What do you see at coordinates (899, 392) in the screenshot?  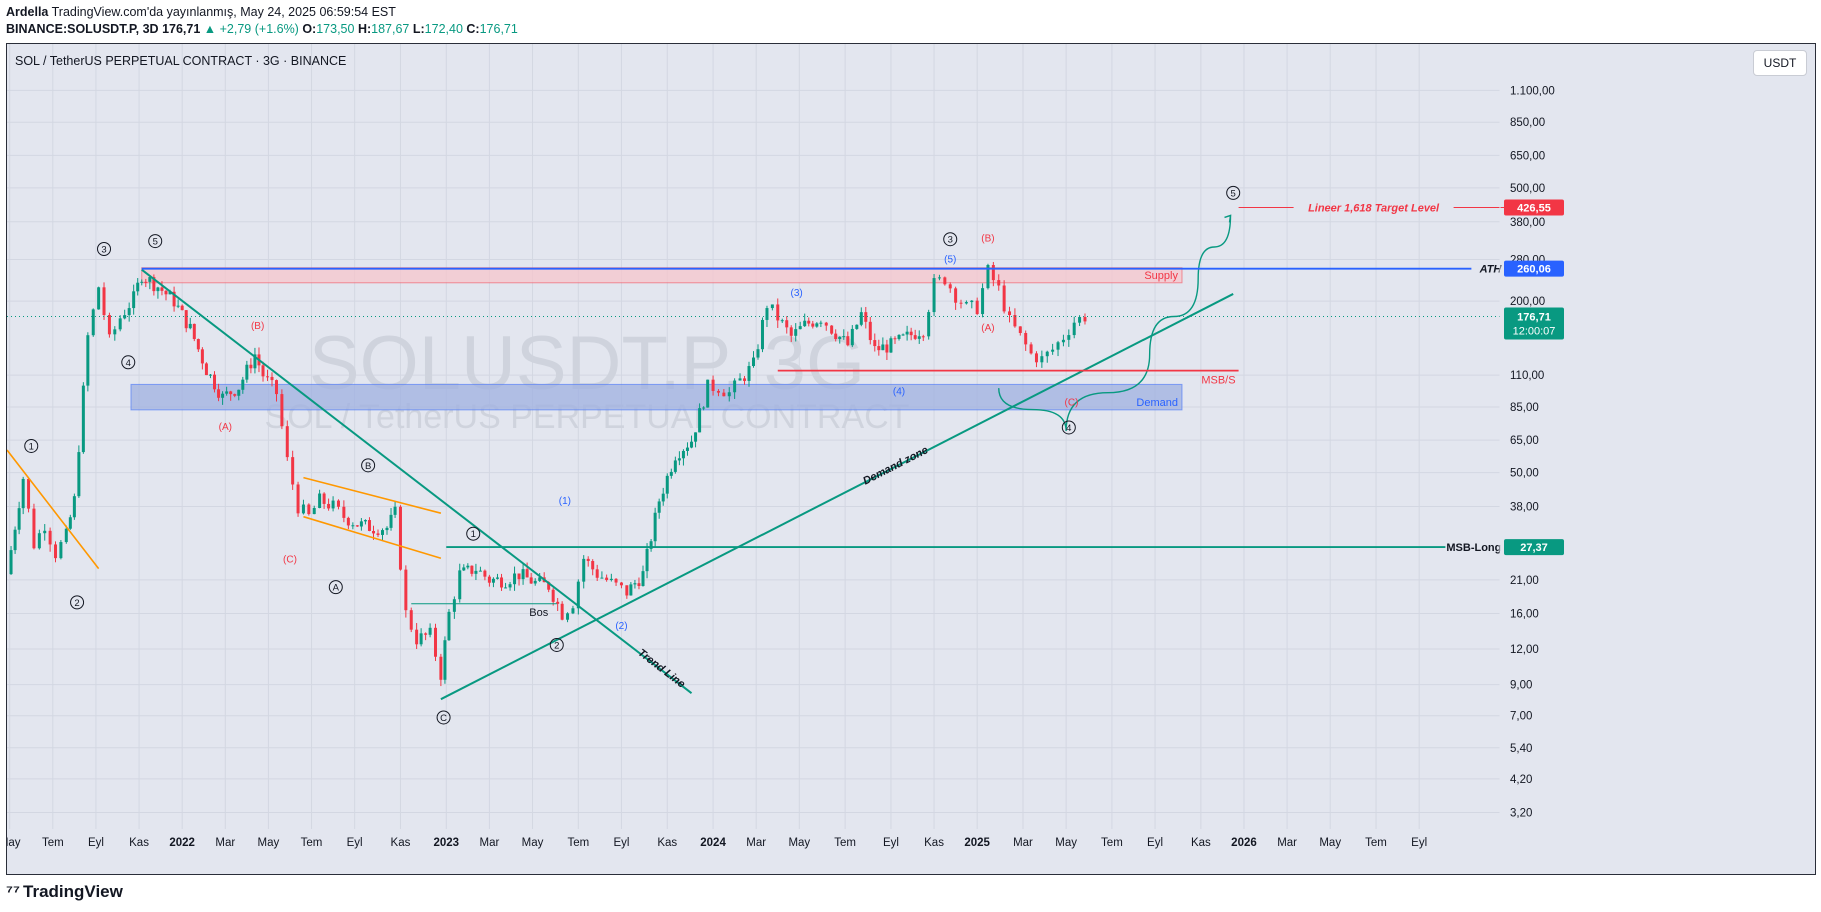 I see `wave-label: (4)` at bounding box center [899, 392].